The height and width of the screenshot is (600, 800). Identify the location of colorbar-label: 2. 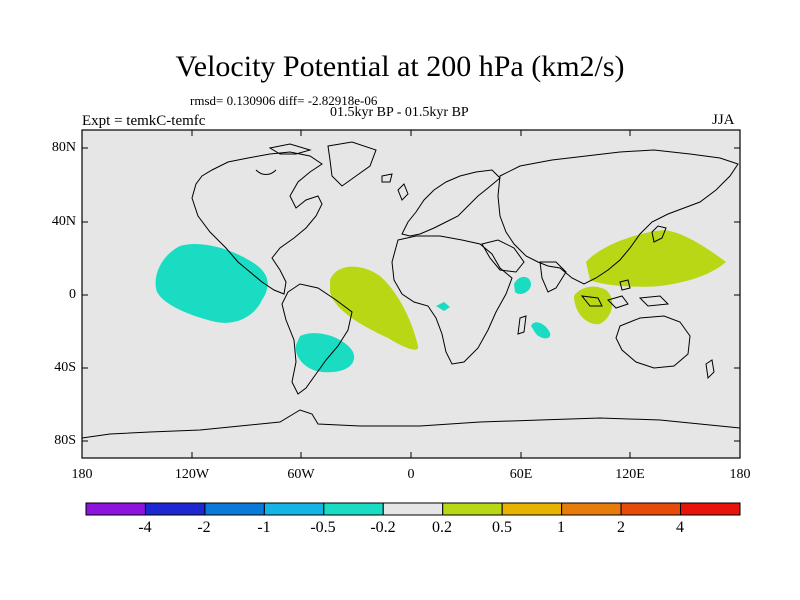
(621, 527).